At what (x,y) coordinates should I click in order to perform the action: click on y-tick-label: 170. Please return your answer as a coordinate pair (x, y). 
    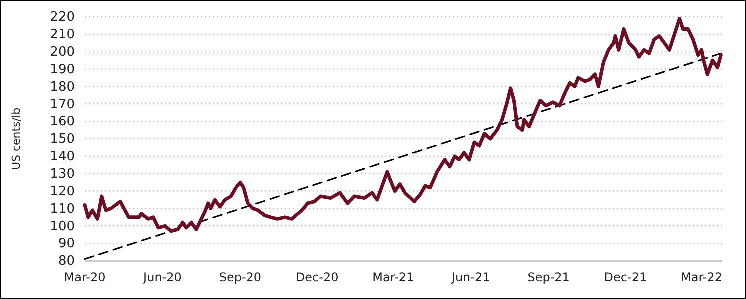
    Looking at the image, I should click on (62, 104).